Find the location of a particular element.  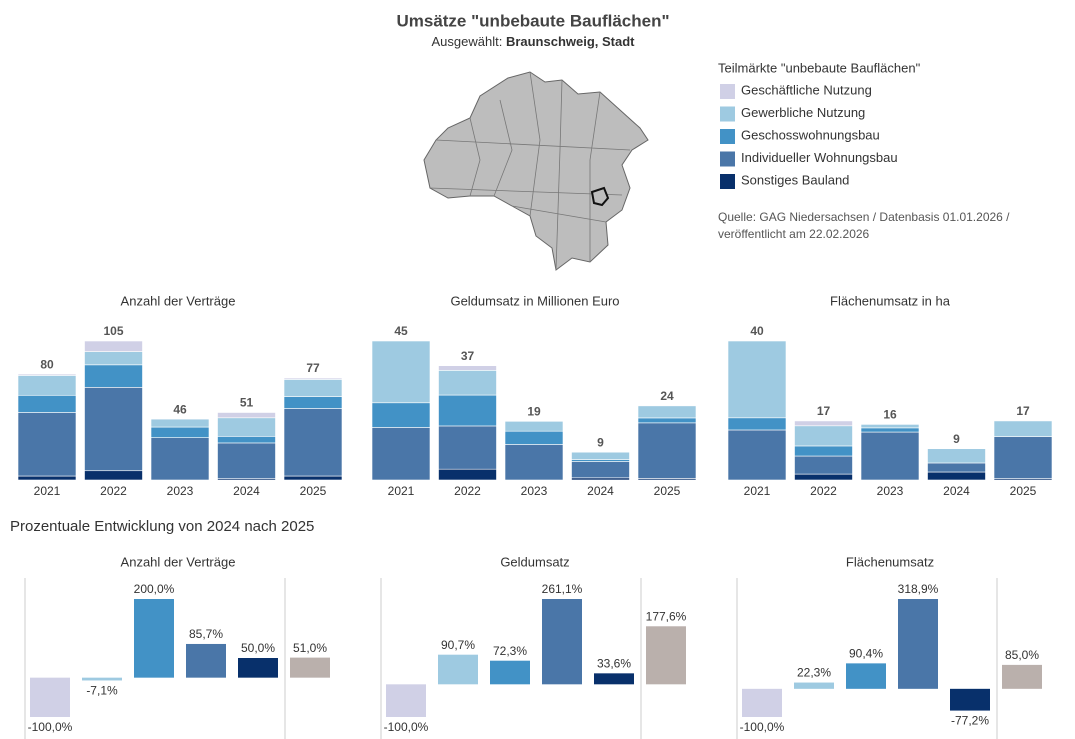

subtitle-label: Ausgewählt: is located at coordinates (466, 41).